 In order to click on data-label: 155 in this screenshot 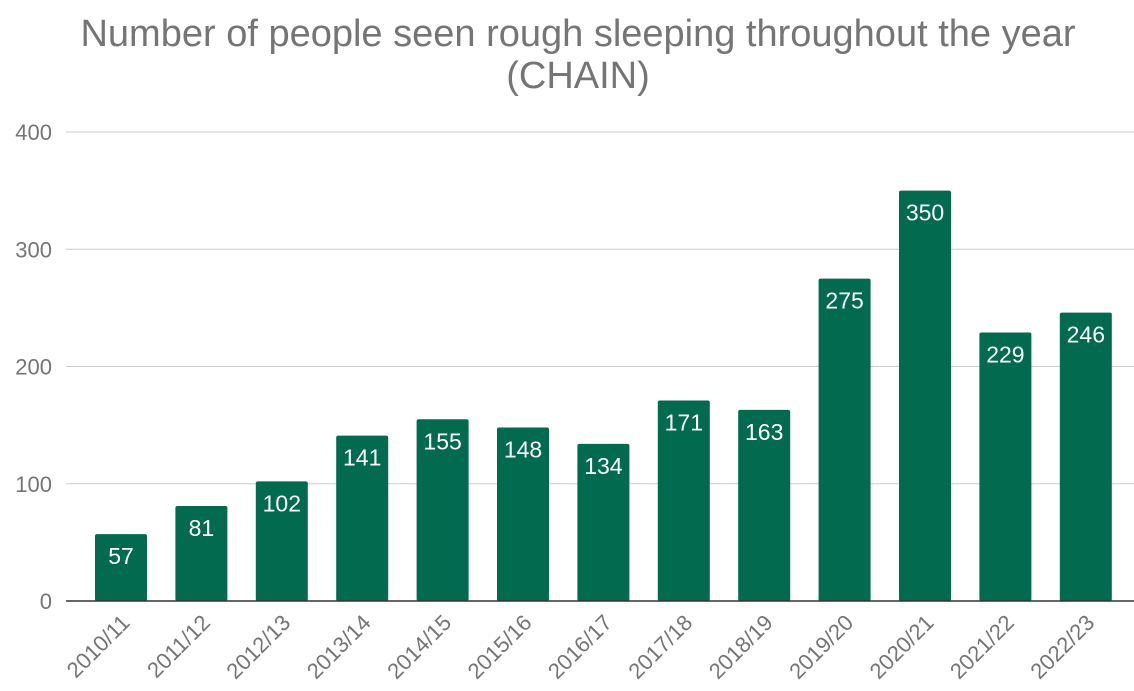, I will do `click(442, 441)`.